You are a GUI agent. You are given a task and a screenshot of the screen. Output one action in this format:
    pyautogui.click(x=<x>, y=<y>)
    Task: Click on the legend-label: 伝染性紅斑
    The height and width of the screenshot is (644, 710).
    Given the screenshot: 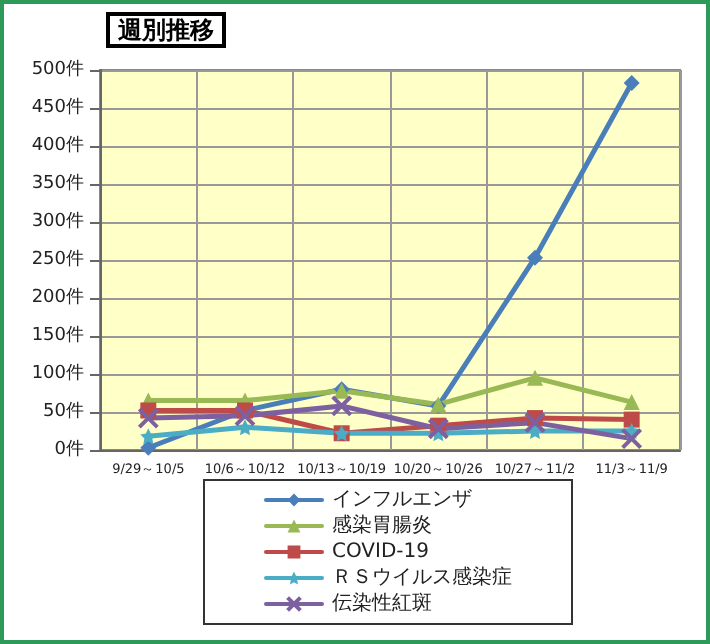 What is the action you would take?
    pyautogui.click(x=382, y=603)
    